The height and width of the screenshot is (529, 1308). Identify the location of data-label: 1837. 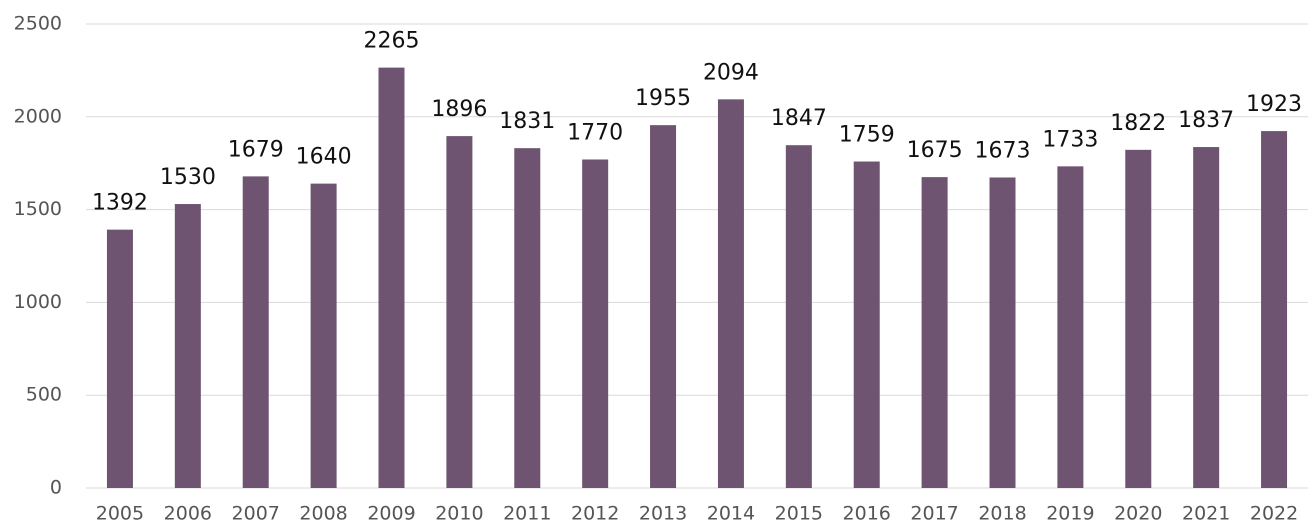
(1206, 120).